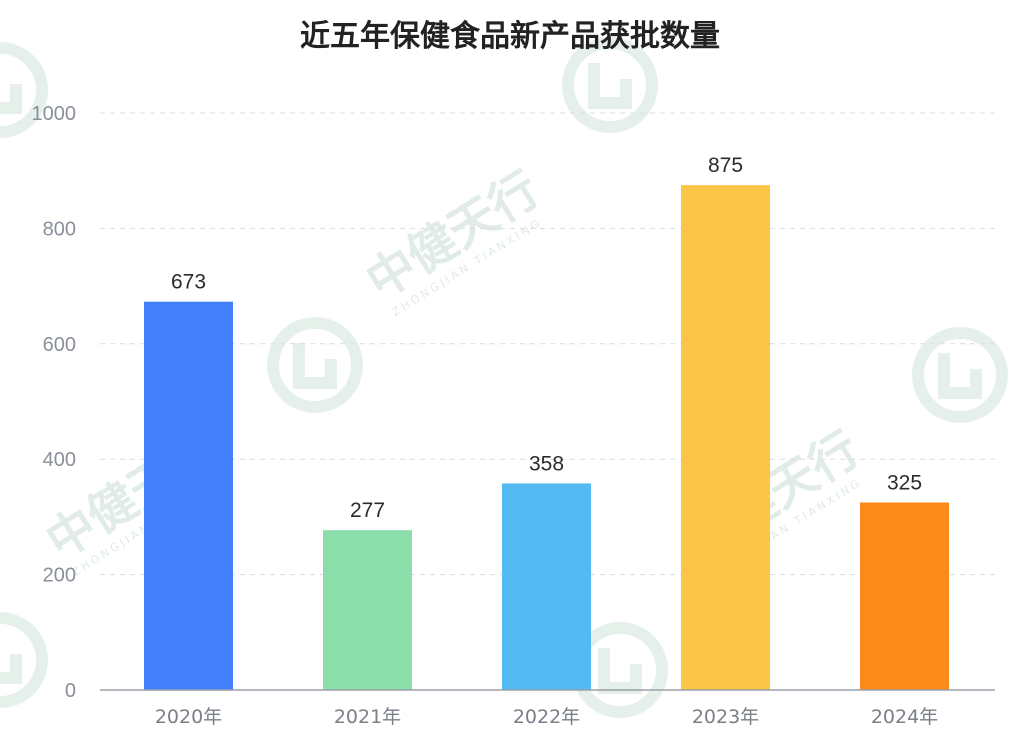  Describe the element at coordinates (70, 691) in the screenshot. I see `y-tick-label: 0` at that location.